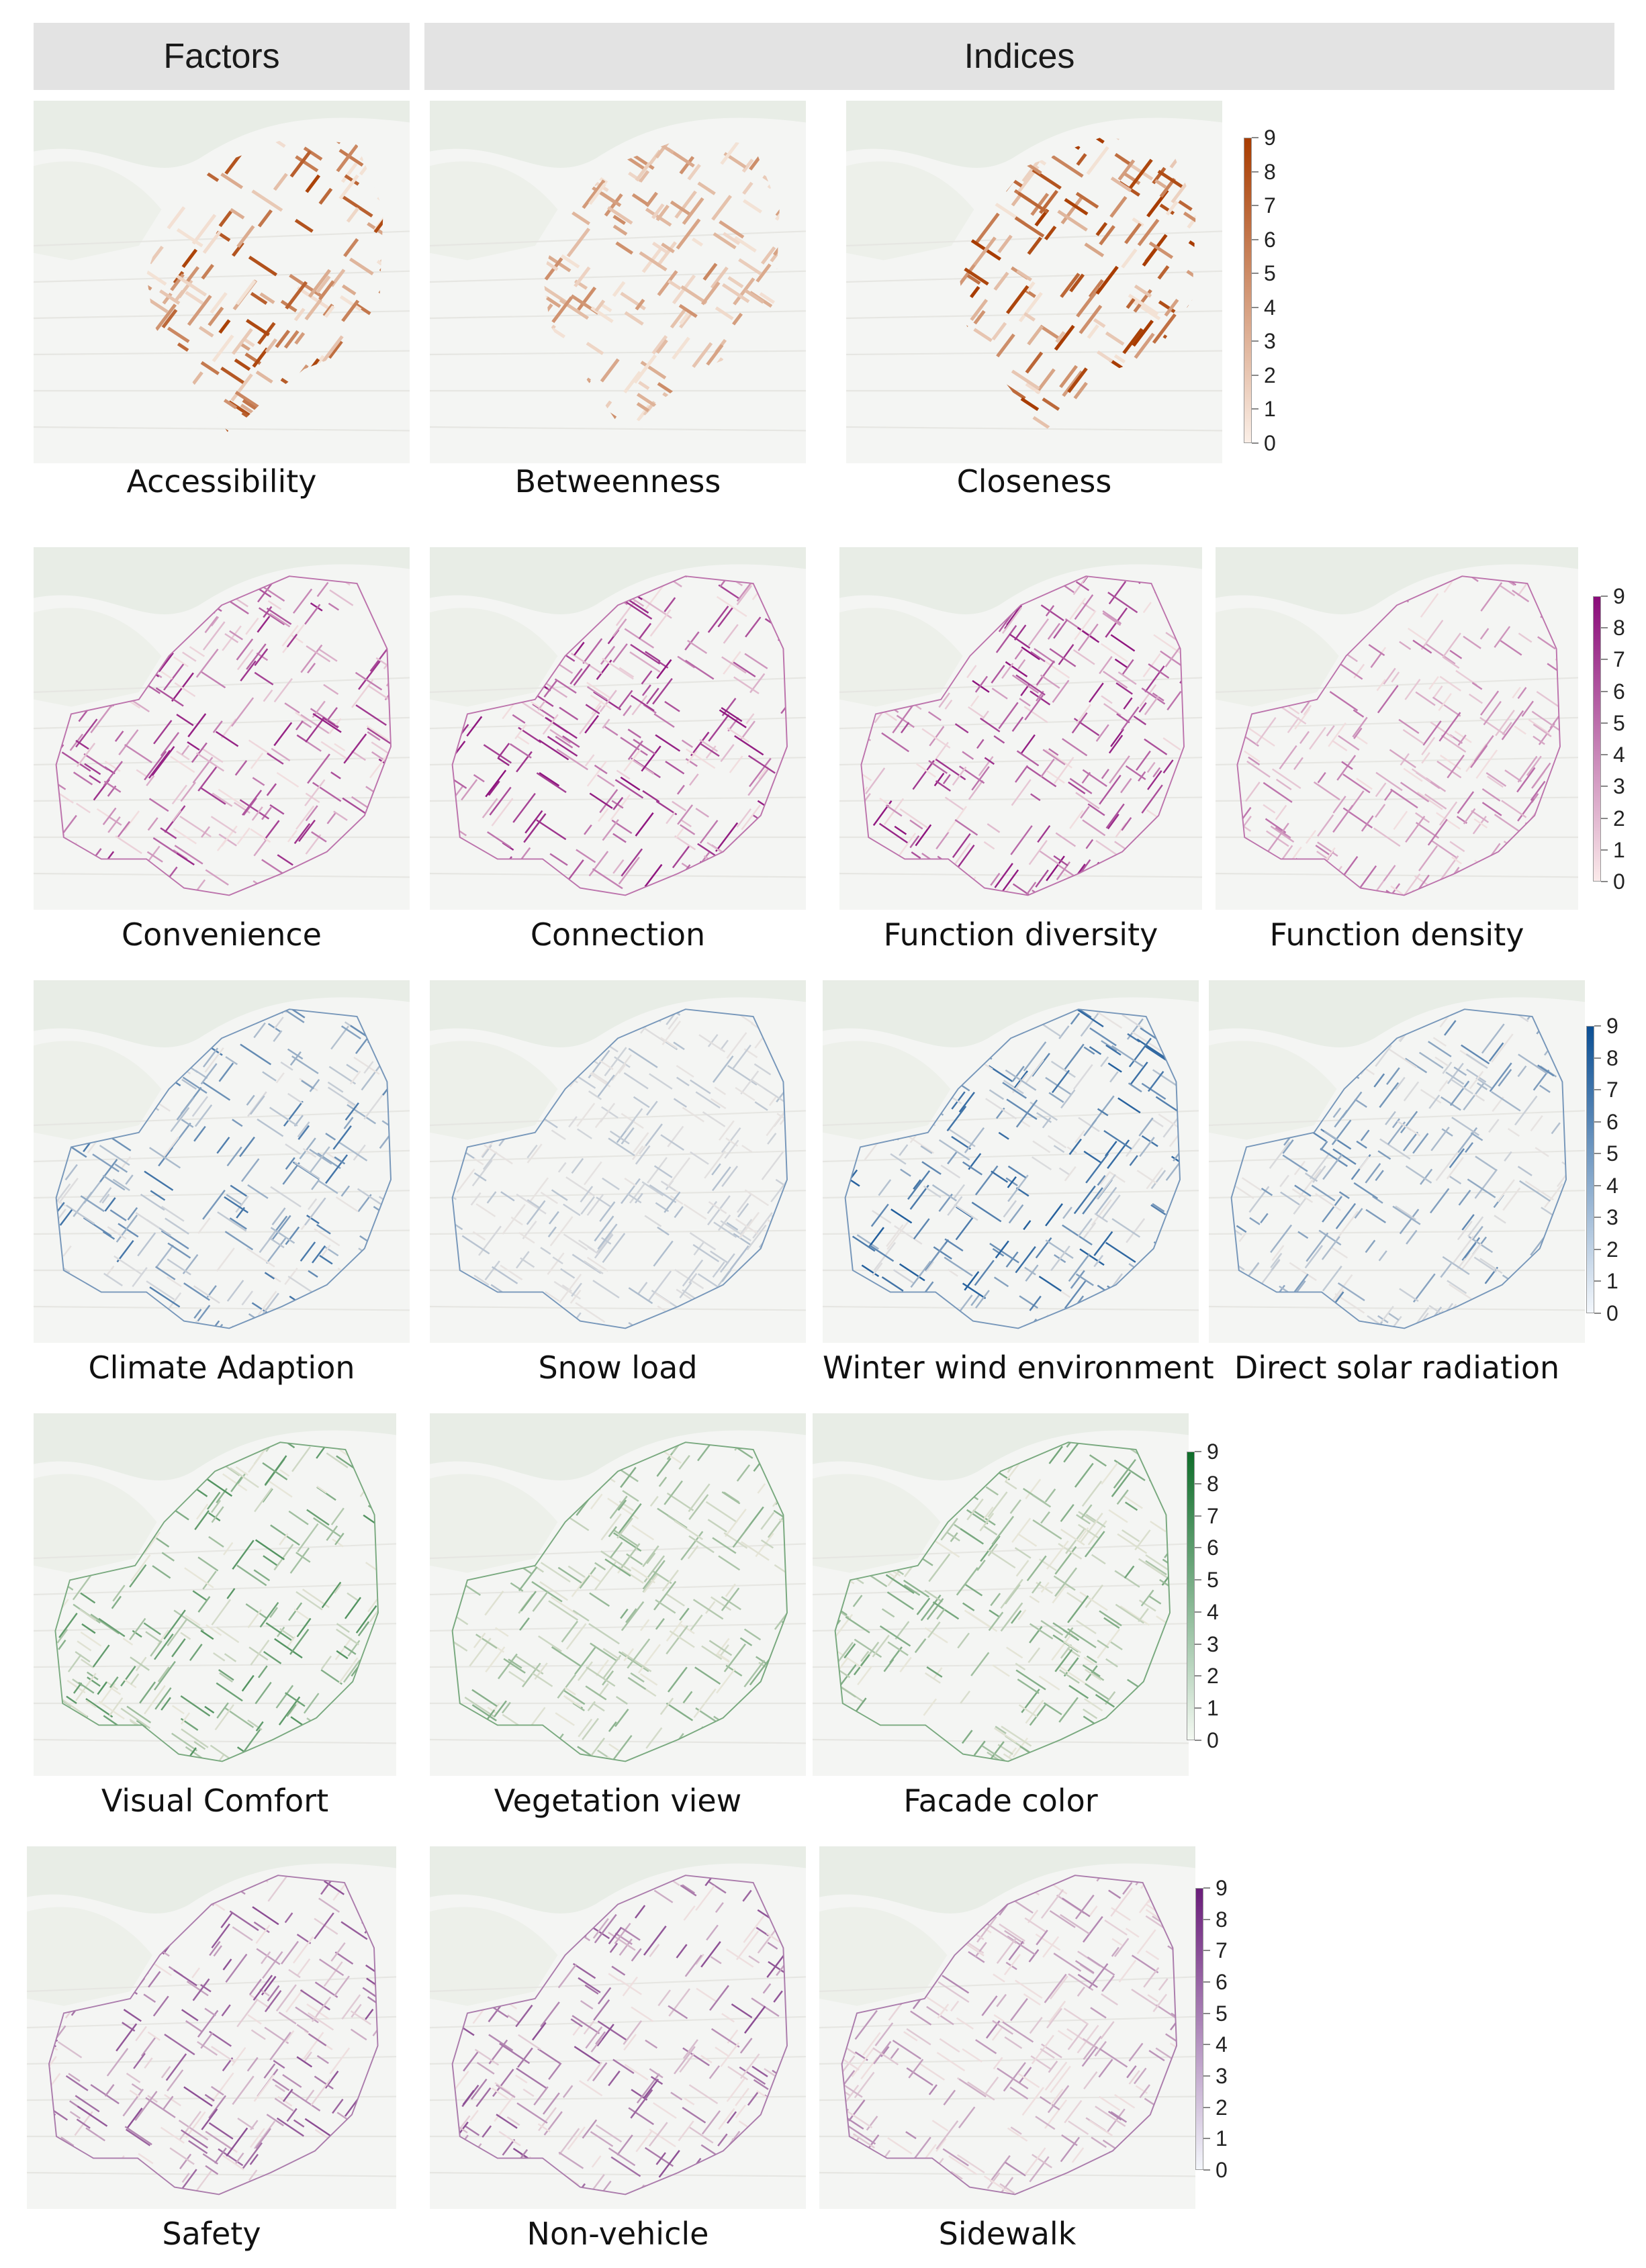  Describe the element at coordinates (1270, 205) in the screenshot. I see `colorbar-tick-label: 7` at that location.